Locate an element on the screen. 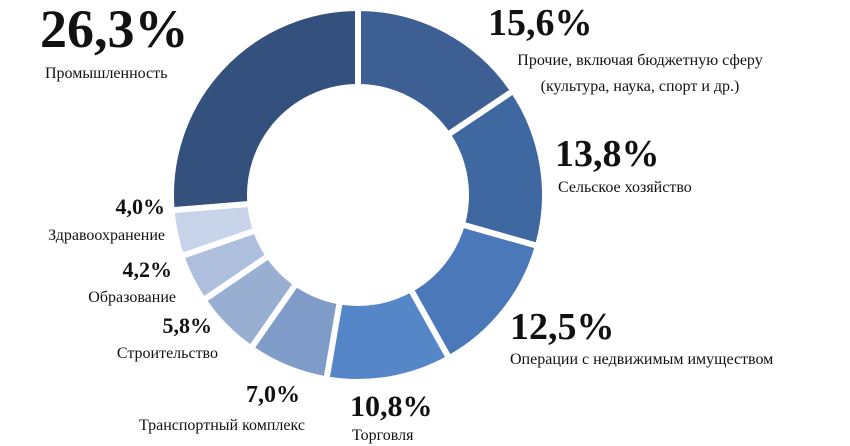 Image resolution: width=850 pixels, height=446 pixels. value-label: 7,0% is located at coordinates (273, 395).